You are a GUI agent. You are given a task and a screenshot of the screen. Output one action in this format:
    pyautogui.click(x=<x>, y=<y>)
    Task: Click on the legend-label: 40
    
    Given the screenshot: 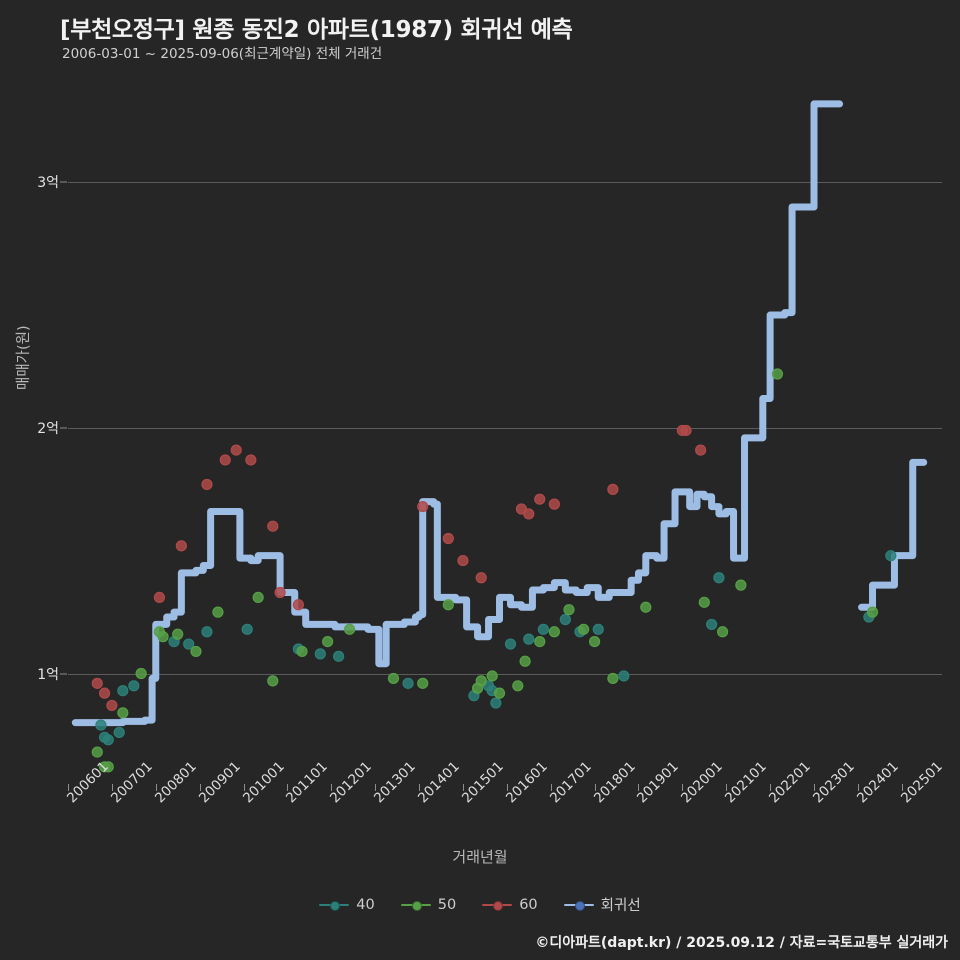 What is the action you would take?
    pyautogui.click(x=365, y=904)
    